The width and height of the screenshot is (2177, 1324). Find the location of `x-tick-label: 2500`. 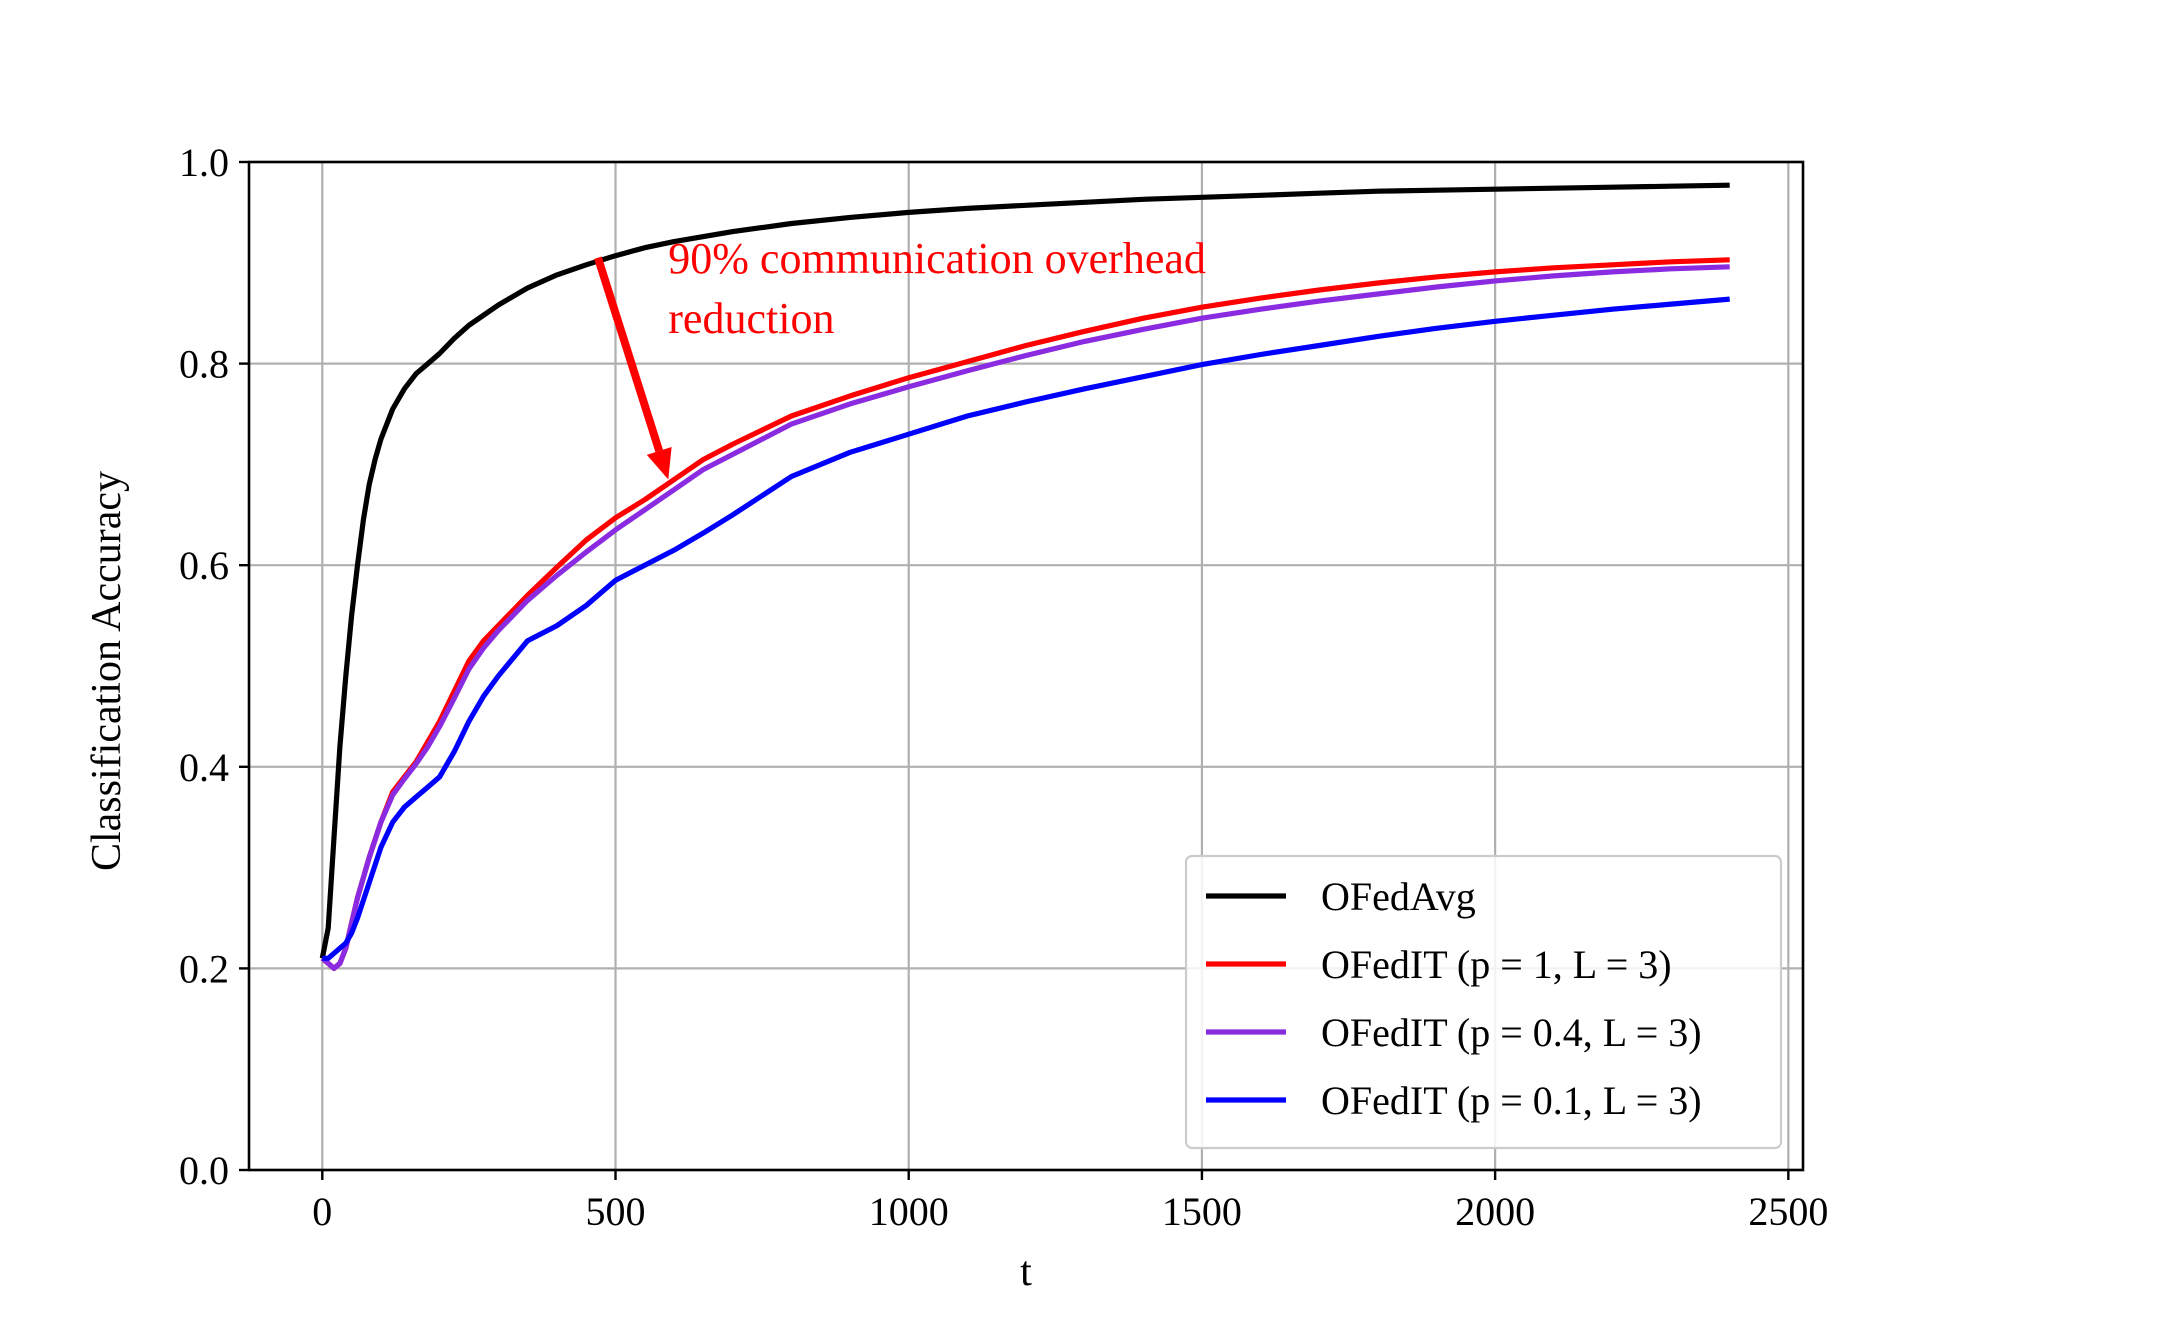

x-tick-label: 2500 is located at coordinates (1788, 1211).